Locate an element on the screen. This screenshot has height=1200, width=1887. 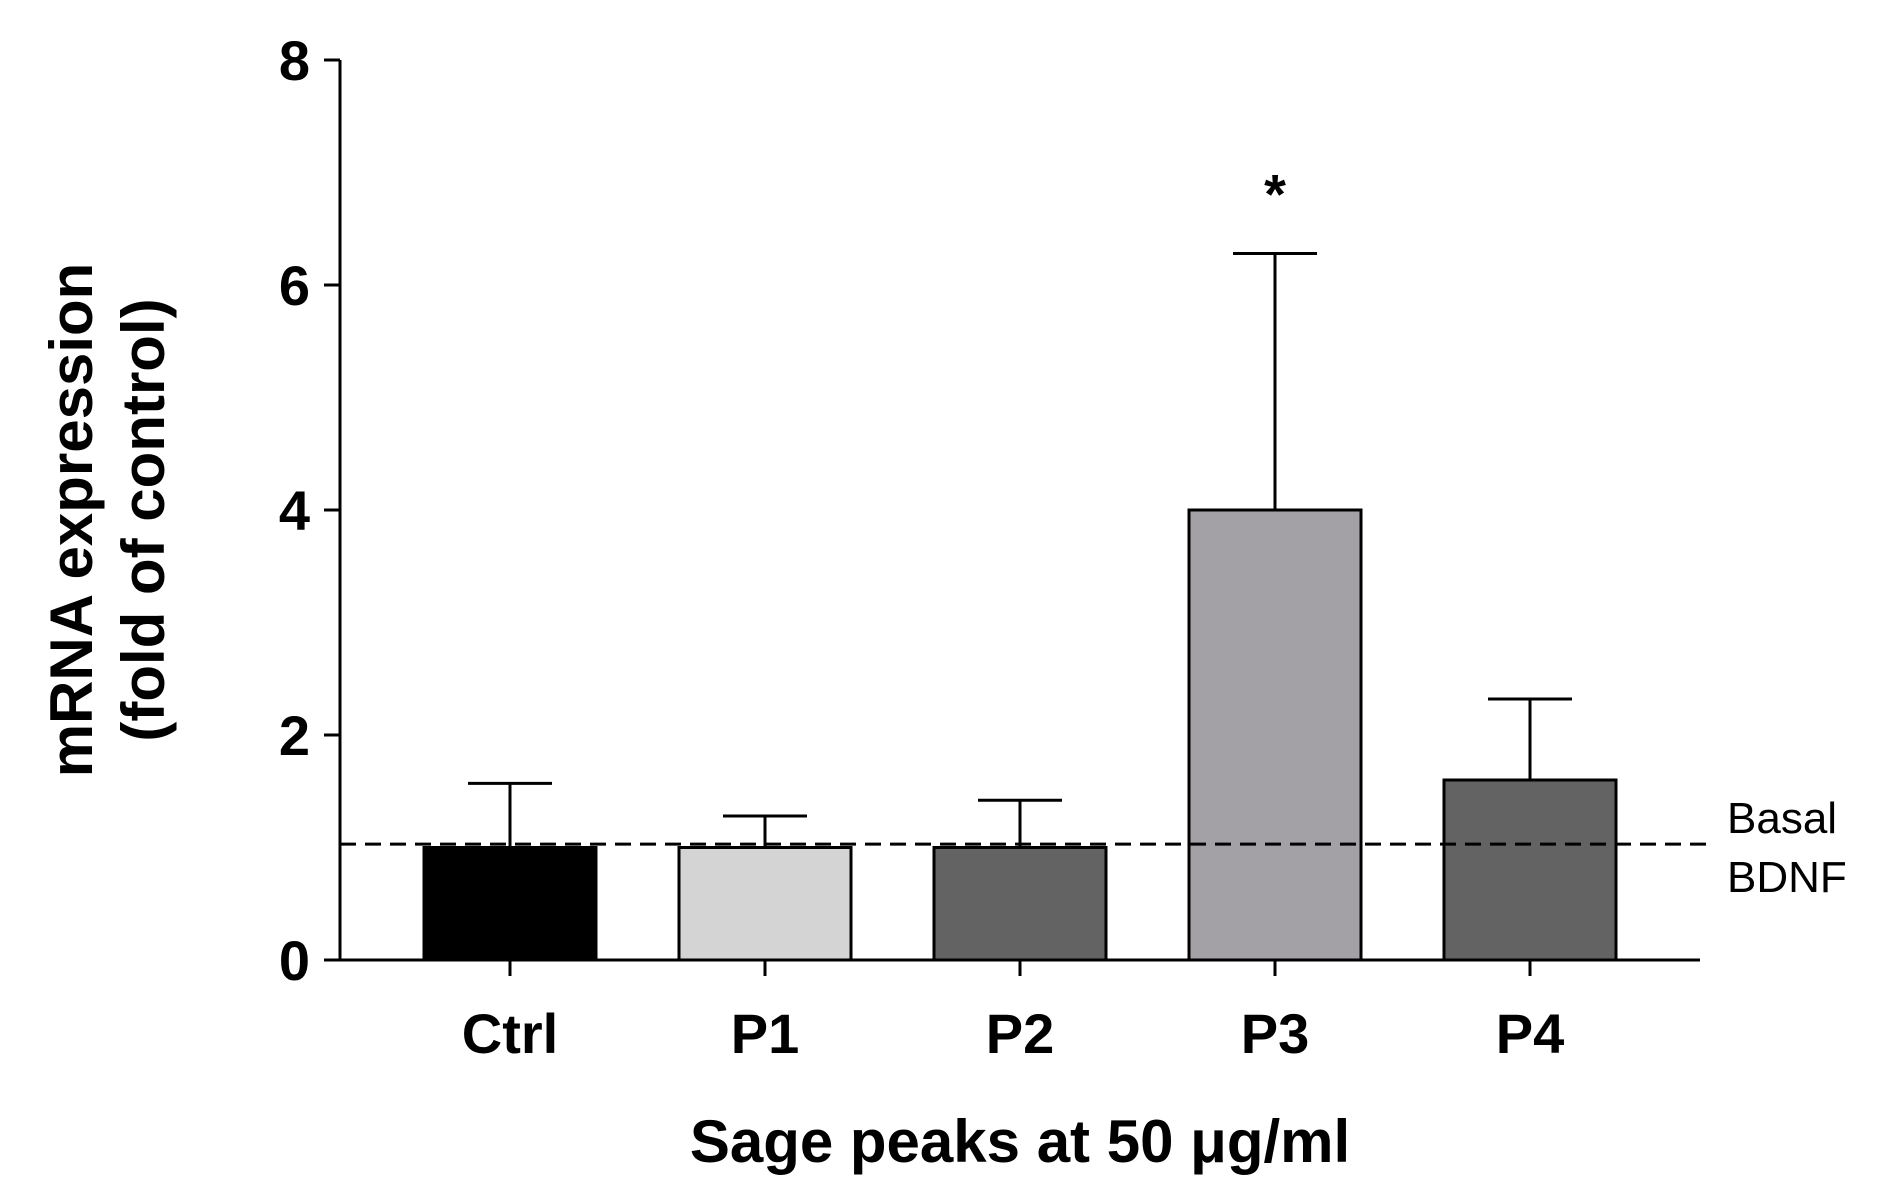
reference-label-line2: BDNF is located at coordinates (1787, 877).